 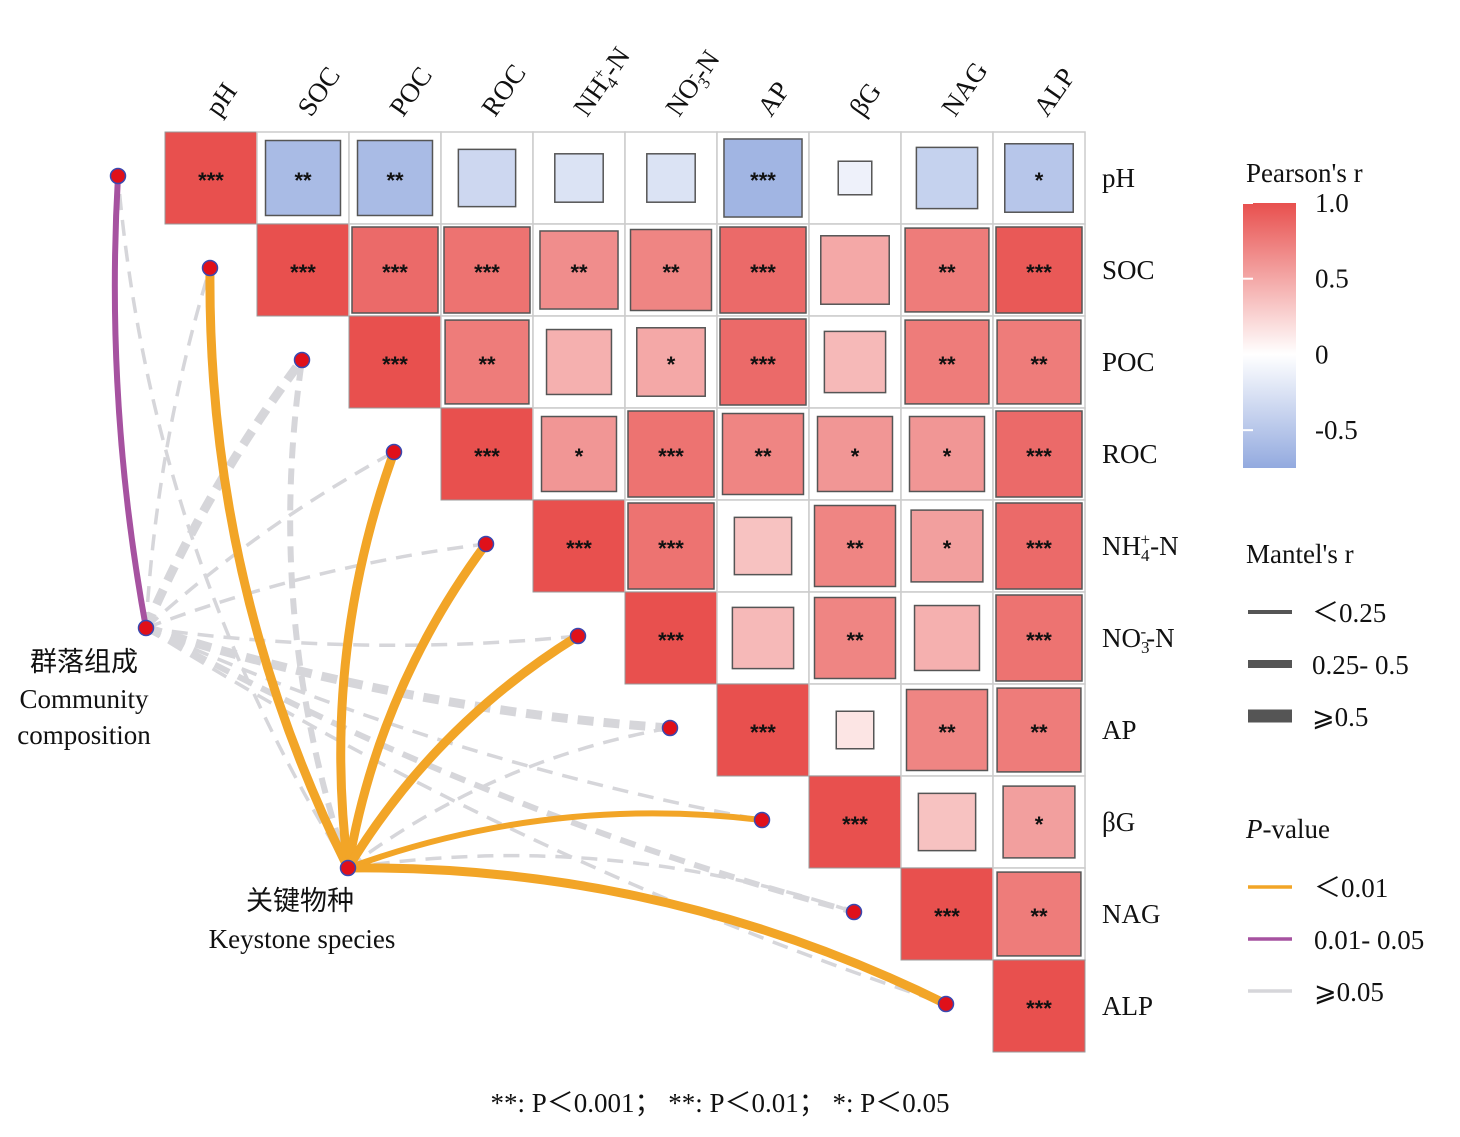 I want to click on p-class-label: ＜0.01, so click(x=1351, y=888).